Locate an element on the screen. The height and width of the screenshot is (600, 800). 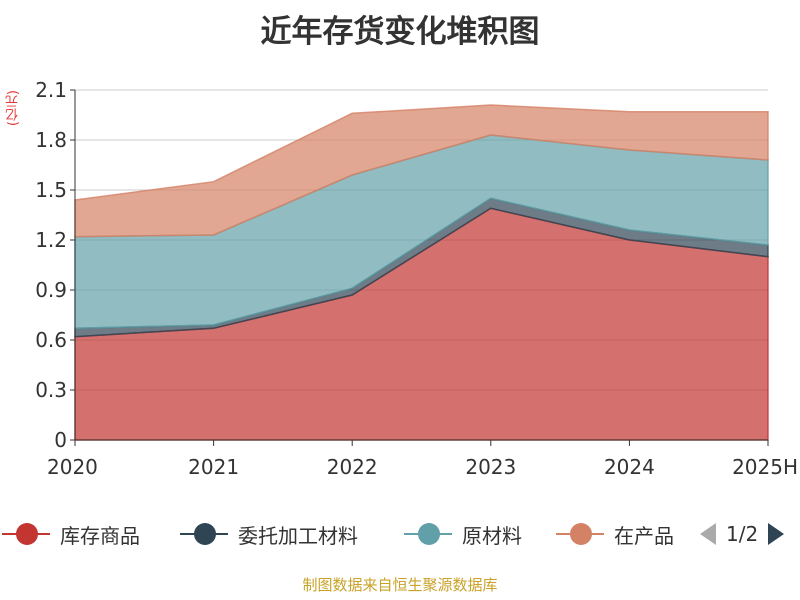
legend-item-1: 委托加工材料 is located at coordinates (269, 534).